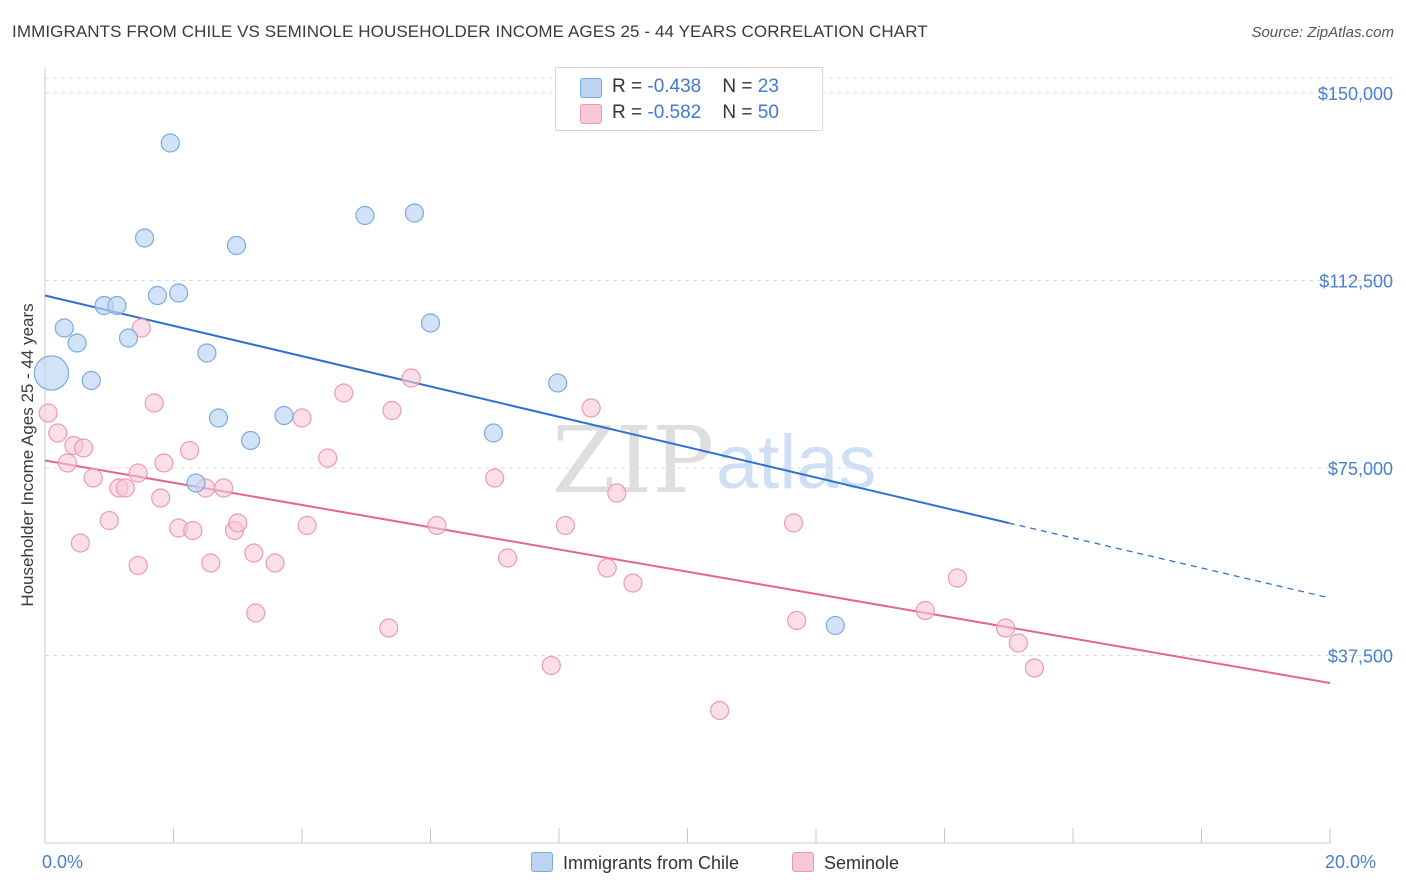 The height and width of the screenshot is (892, 1406). I want to click on x-tick-label-min: 0.0%, so click(63, 862).